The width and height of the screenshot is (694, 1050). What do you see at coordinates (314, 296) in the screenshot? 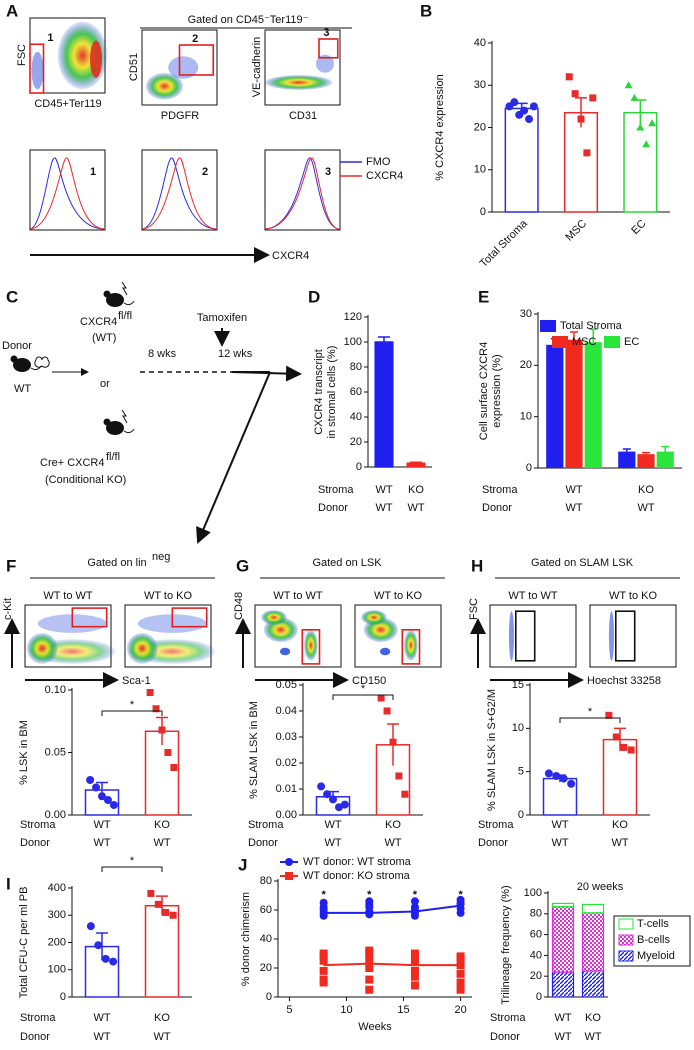
I see `panel-letter: D` at bounding box center [314, 296].